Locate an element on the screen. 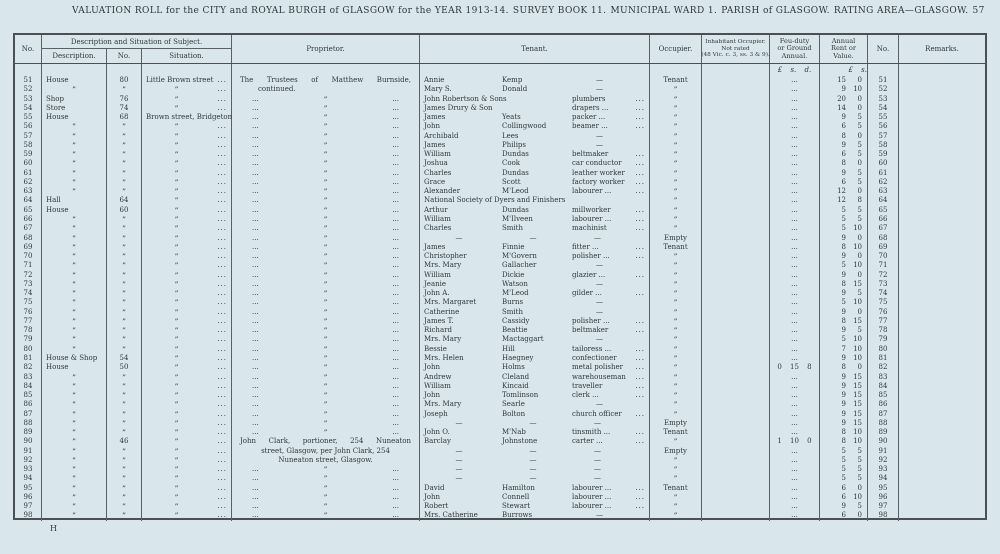  tenant-surname: Mactaggart is located at coordinates (523, 339).